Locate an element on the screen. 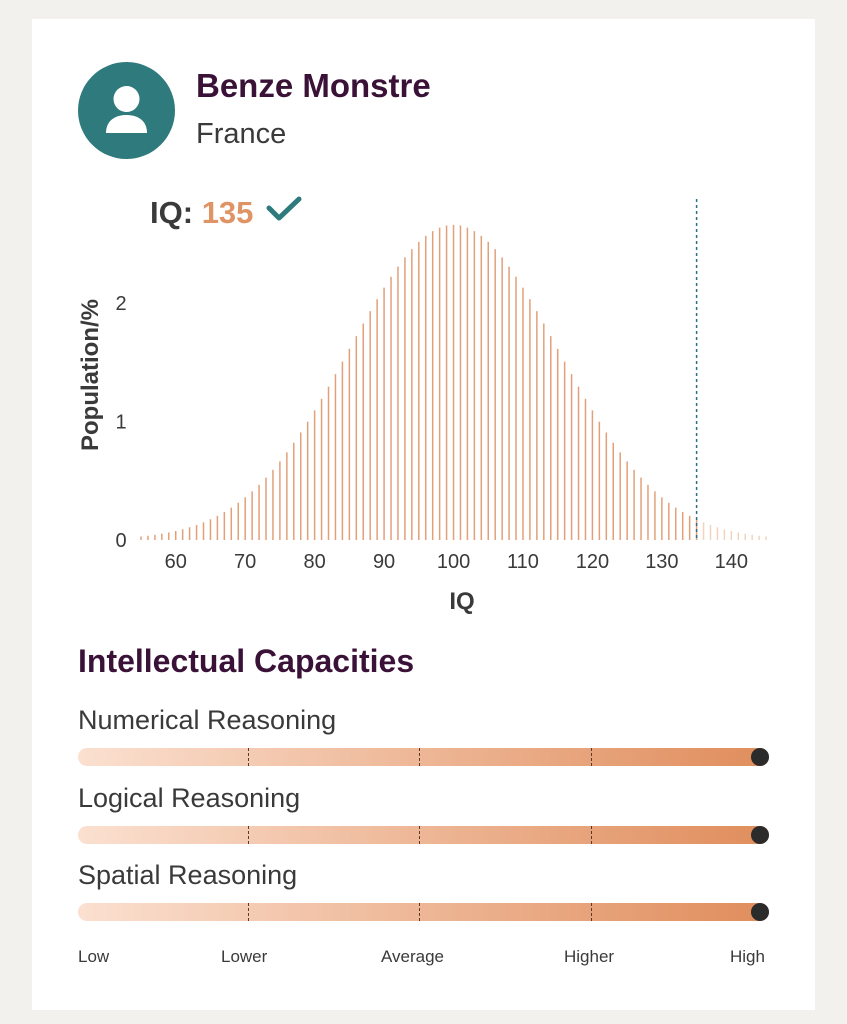 Image resolution: width=847 pixels, height=1024 pixels. section-title: Intellectual Capacities is located at coordinates (246, 661).